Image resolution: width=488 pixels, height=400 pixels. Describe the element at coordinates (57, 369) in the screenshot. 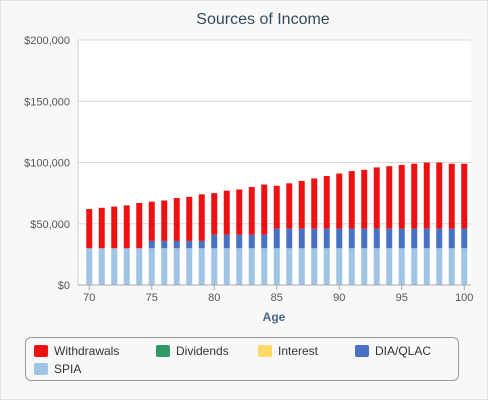

I see `legend-item-spia: SPIA` at that location.